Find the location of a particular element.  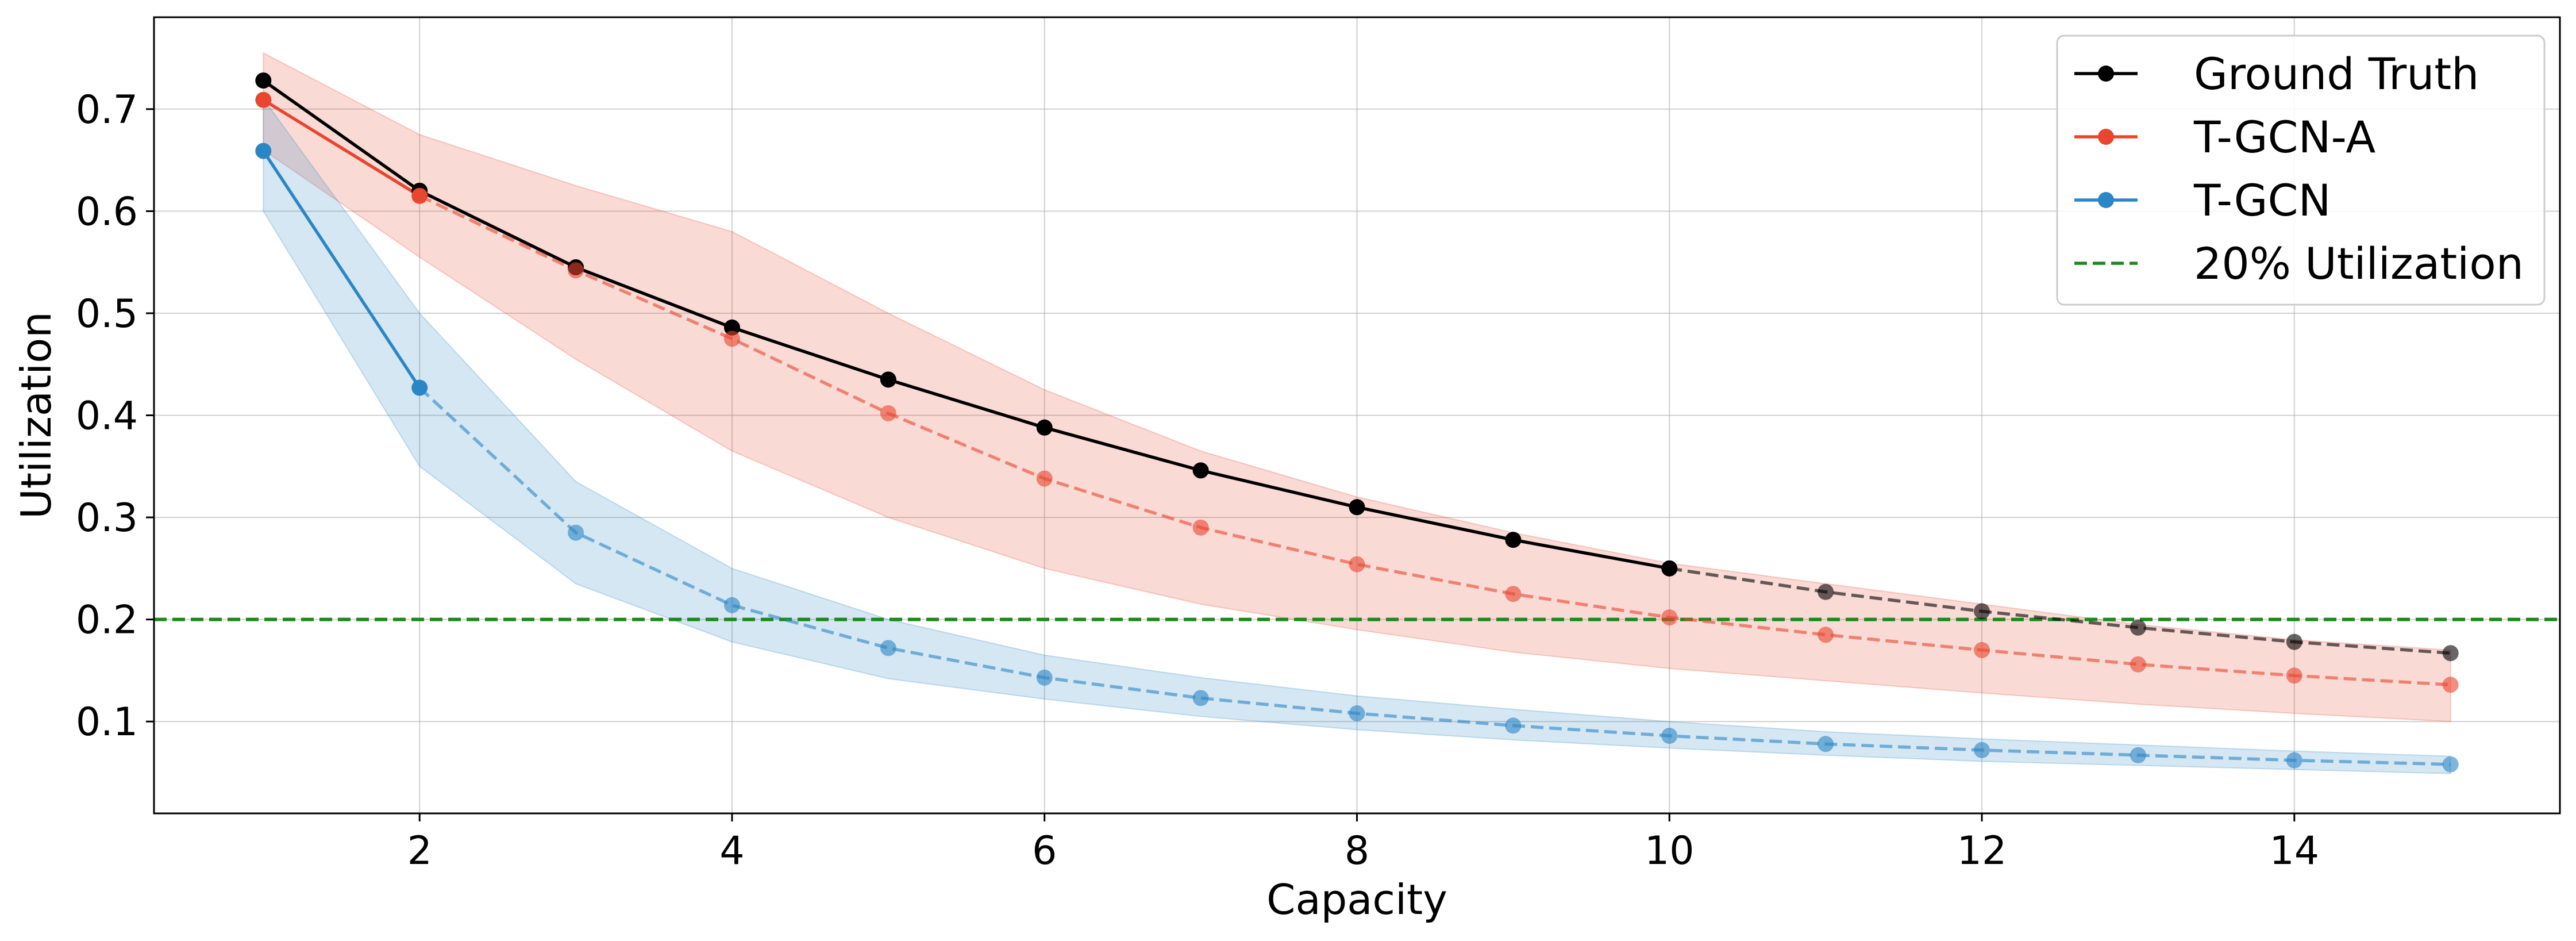

x-tick-label: 12 is located at coordinates (1982, 851).